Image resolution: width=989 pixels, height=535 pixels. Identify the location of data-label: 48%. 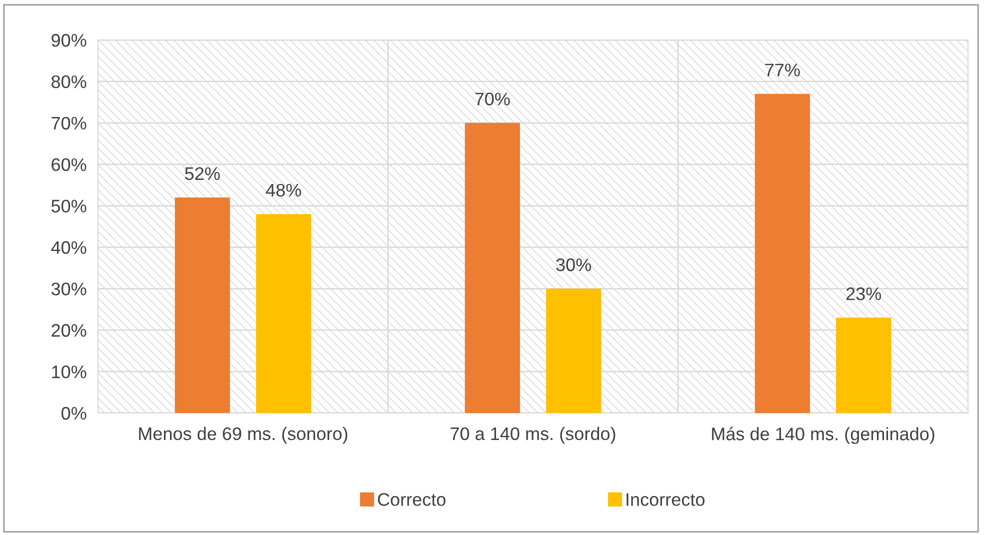
(284, 190).